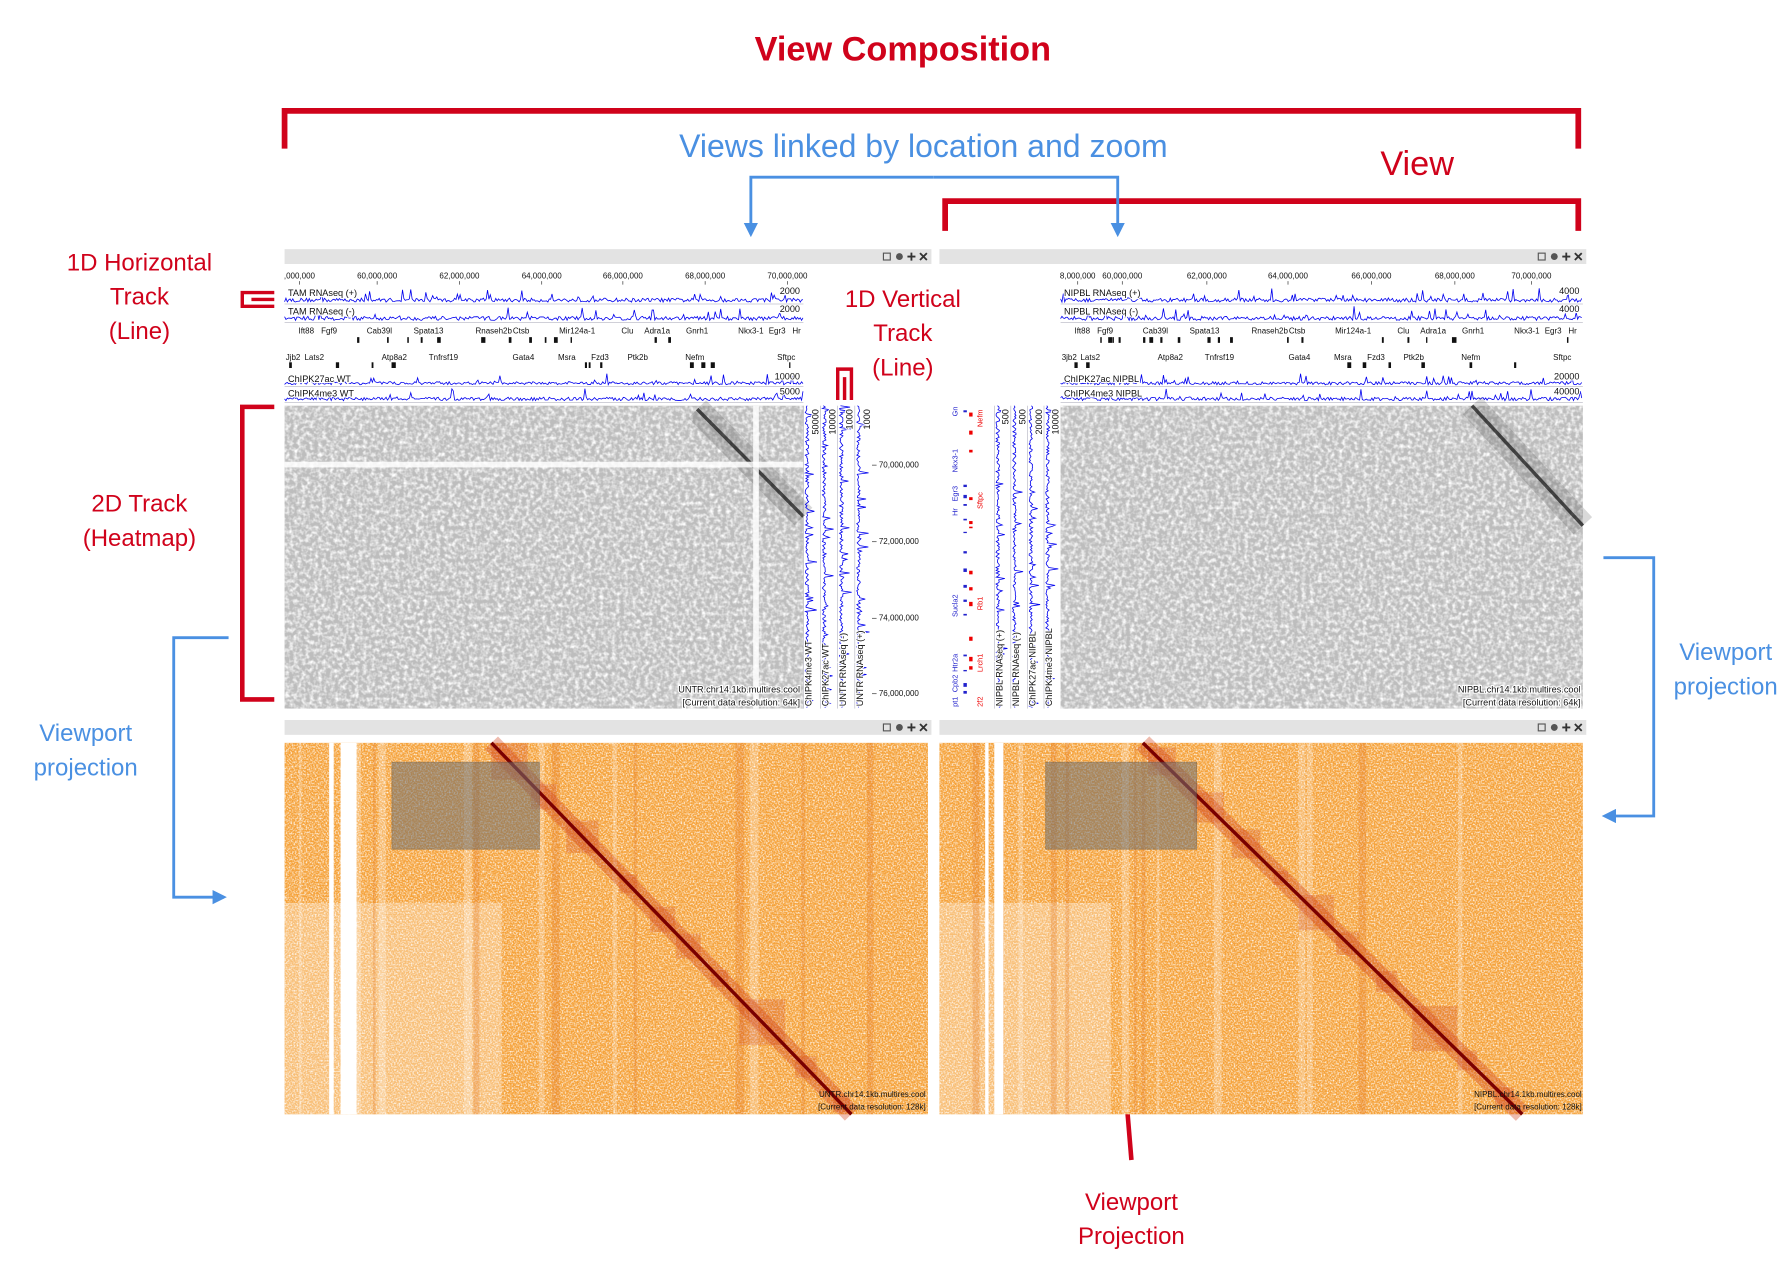 This screenshot has height=1280, width=1792. What do you see at coordinates (637, 357) in the screenshot?
I see `gene-label: Ptk2b` at bounding box center [637, 357].